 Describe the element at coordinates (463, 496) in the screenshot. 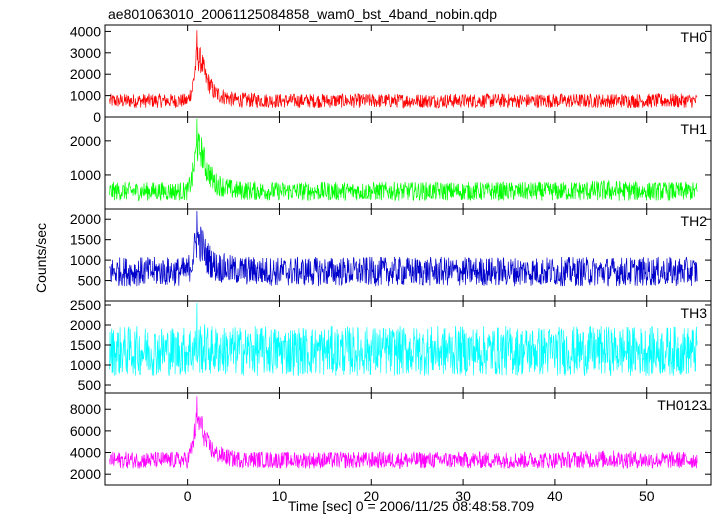

I see `x-tick-label: 30` at that location.